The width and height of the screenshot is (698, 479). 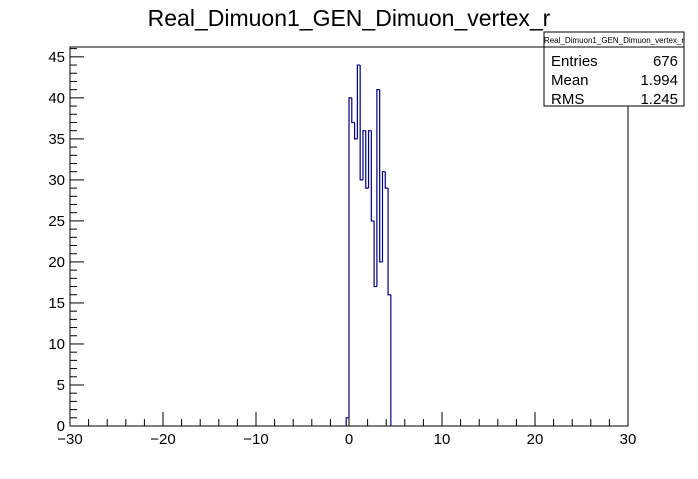 What do you see at coordinates (368, 245) in the screenshot?
I see `histogram-series` at bounding box center [368, 245].